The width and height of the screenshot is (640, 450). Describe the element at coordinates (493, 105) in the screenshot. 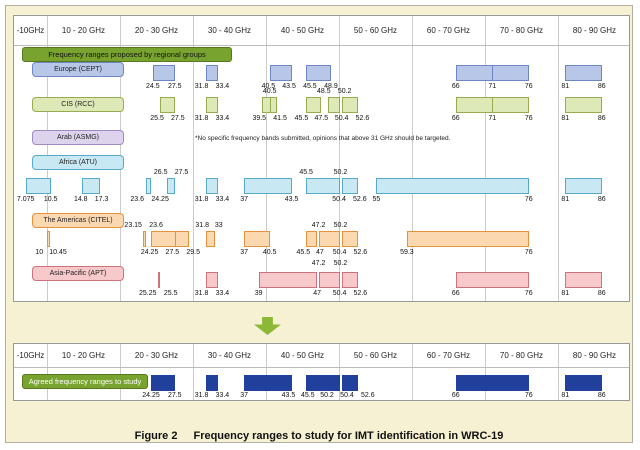

I see `band-divider-line` at that location.